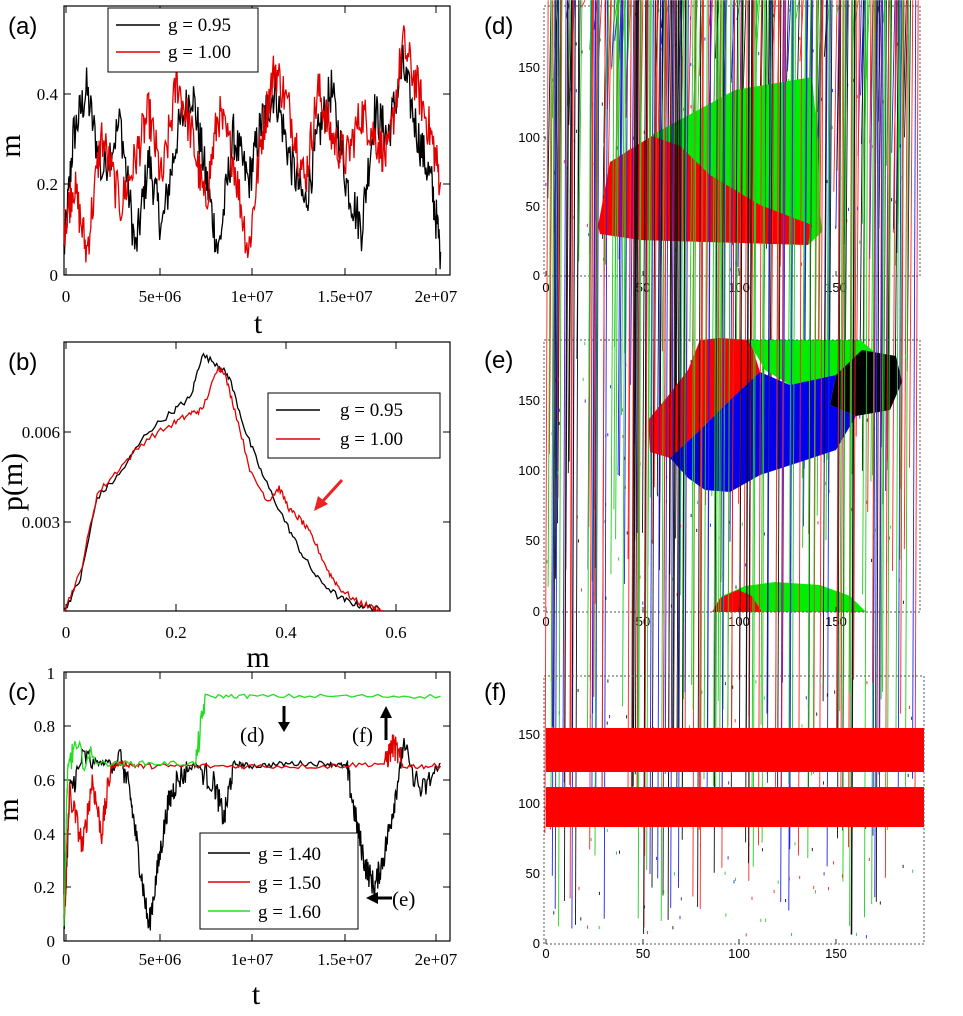  Describe the element at coordinates (258, 323) in the screenshot. I see `panel-a-xlabel: t` at that location.